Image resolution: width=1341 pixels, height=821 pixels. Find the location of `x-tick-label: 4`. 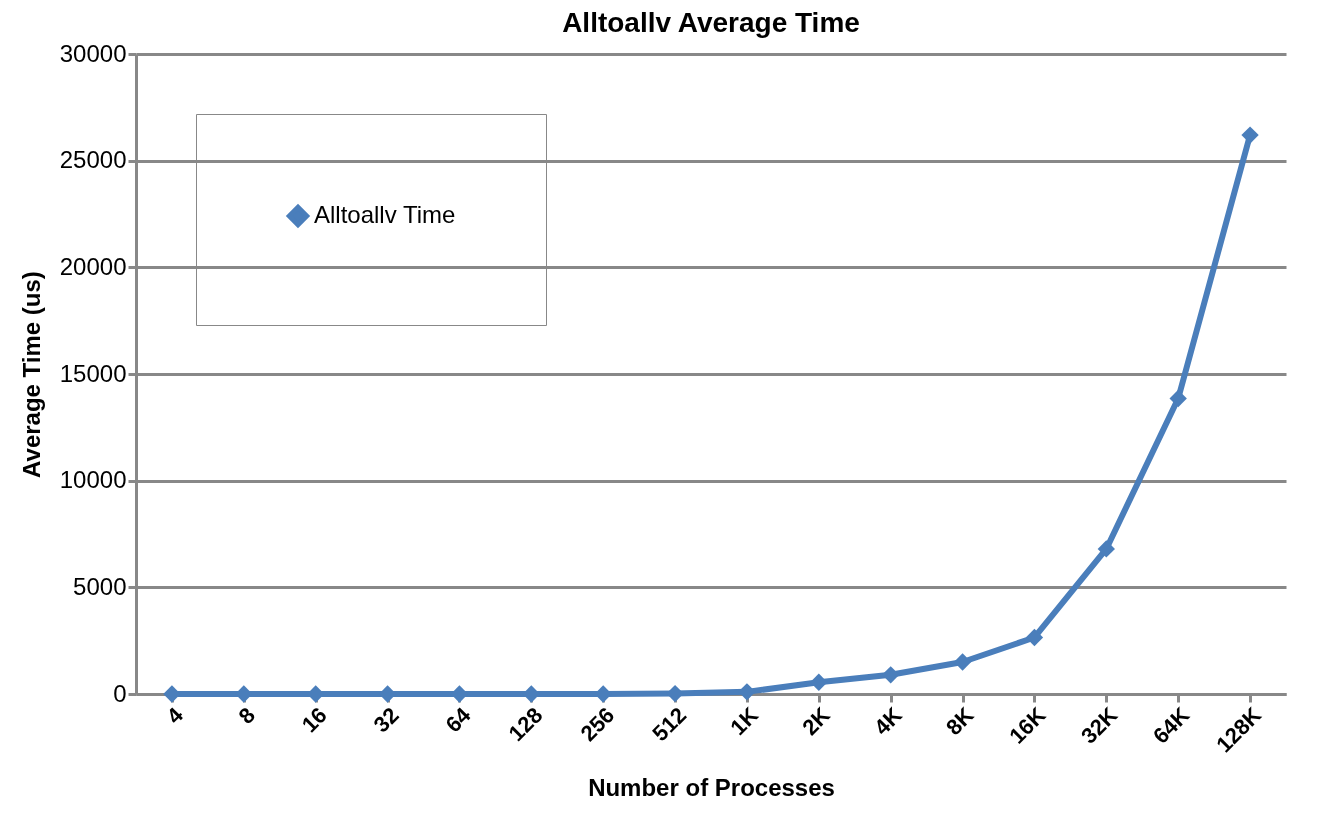

x-tick-label: 4 is located at coordinates (175, 715).